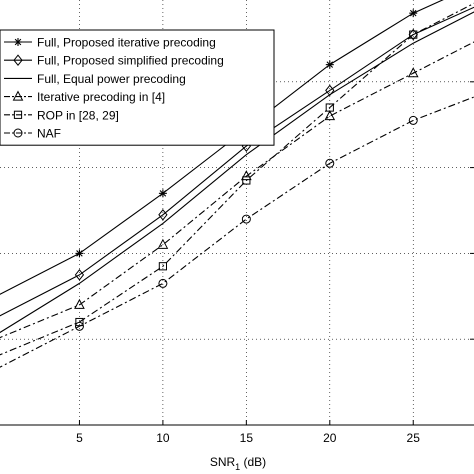 The height and width of the screenshot is (474, 474). What do you see at coordinates (130, 61) in the screenshot?
I see `legend-label: Full, Proposed simplified precoding` at bounding box center [130, 61].